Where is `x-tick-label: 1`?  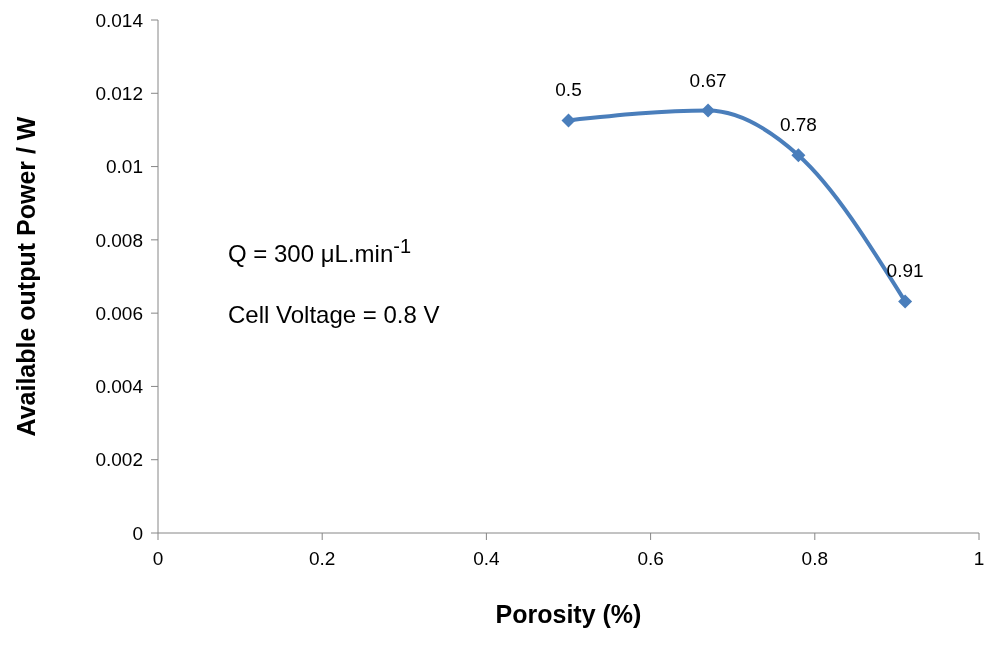 x-tick-label: 1 is located at coordinates (979, 559).